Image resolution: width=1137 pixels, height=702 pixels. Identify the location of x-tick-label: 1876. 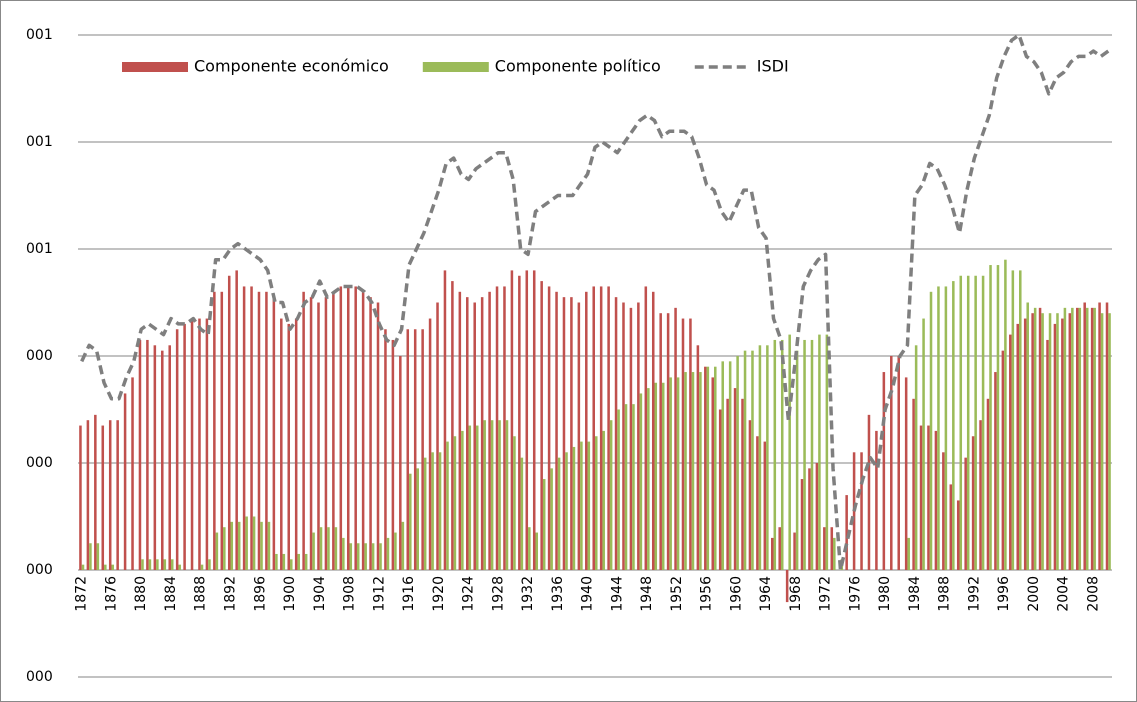
(111, 594).